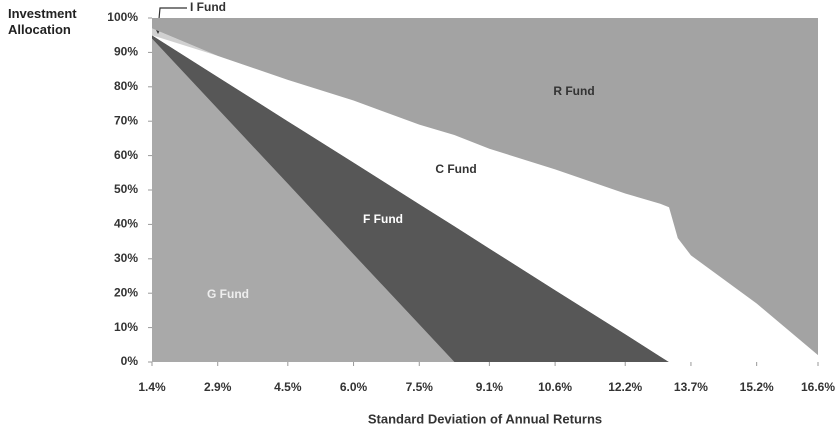  Describe the element at coordinates (126, 52) in the screenshot. I see `y-tick-label: 90%` at that location.